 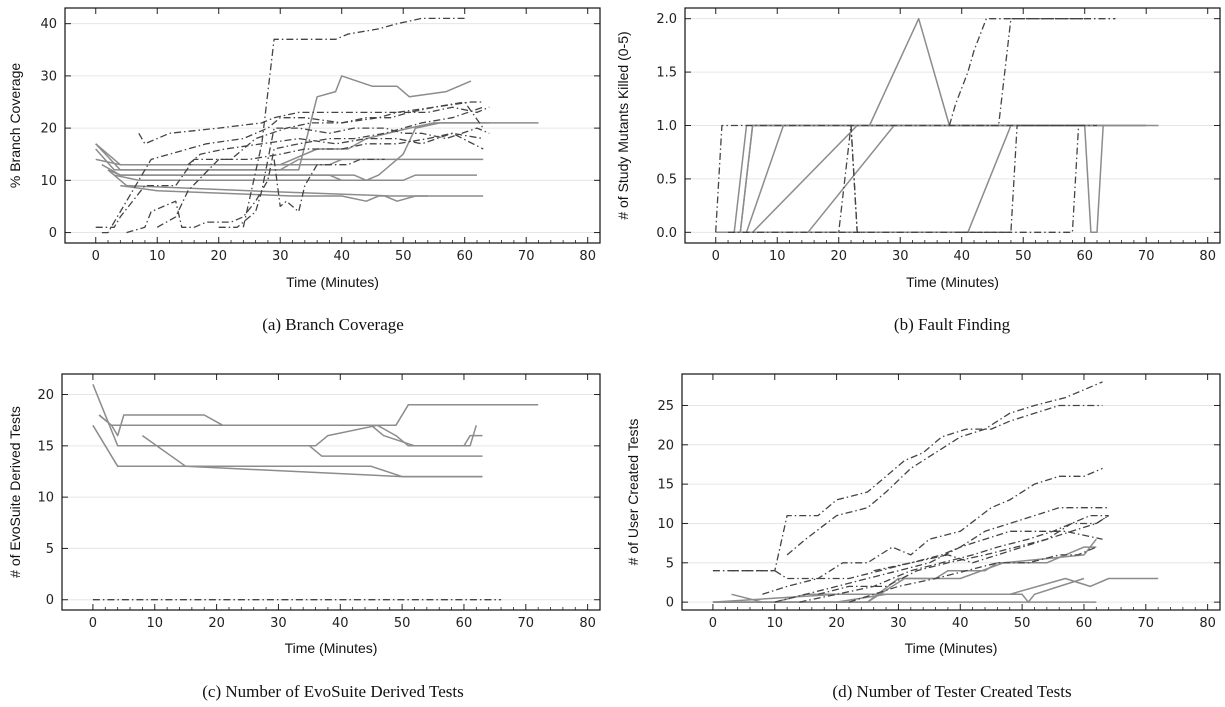 I want to click on y-tick-label: 1.0, so click(x=666, y=126).